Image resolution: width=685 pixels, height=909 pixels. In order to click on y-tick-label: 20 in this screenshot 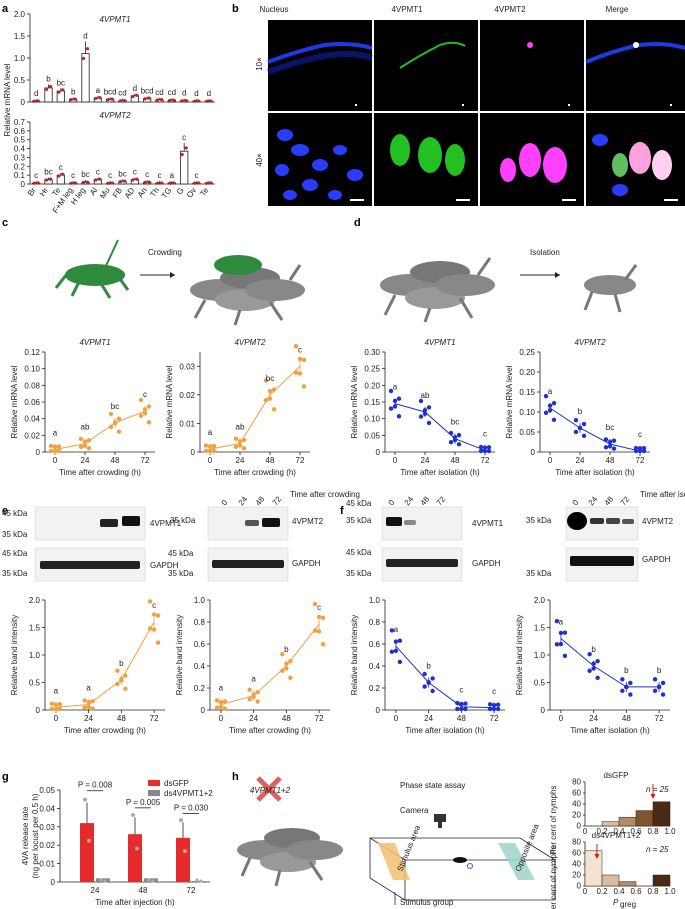, I will do `click(576, 875)`.